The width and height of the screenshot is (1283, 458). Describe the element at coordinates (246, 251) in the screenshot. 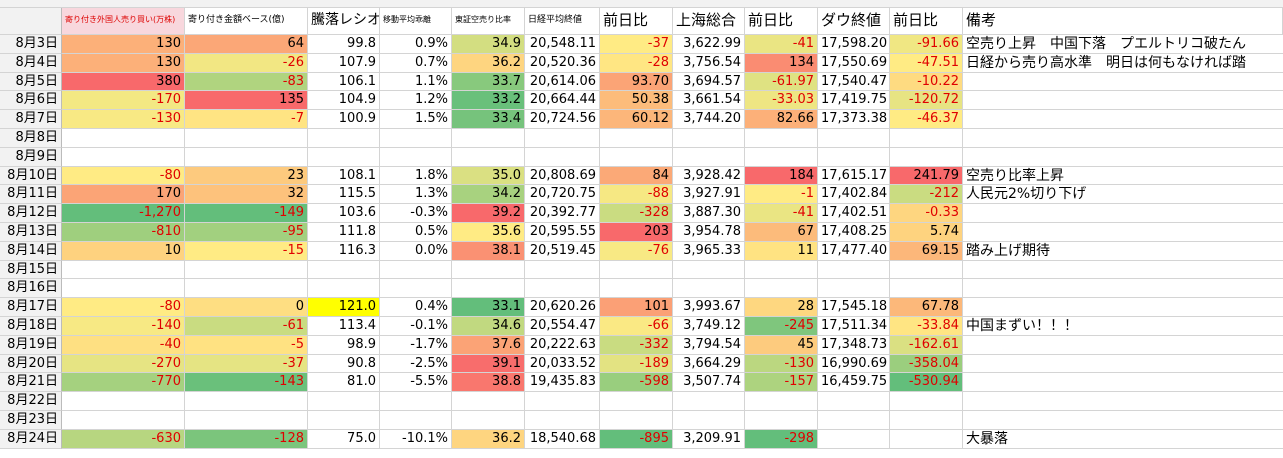

I see `value-cell: -15` at that location.